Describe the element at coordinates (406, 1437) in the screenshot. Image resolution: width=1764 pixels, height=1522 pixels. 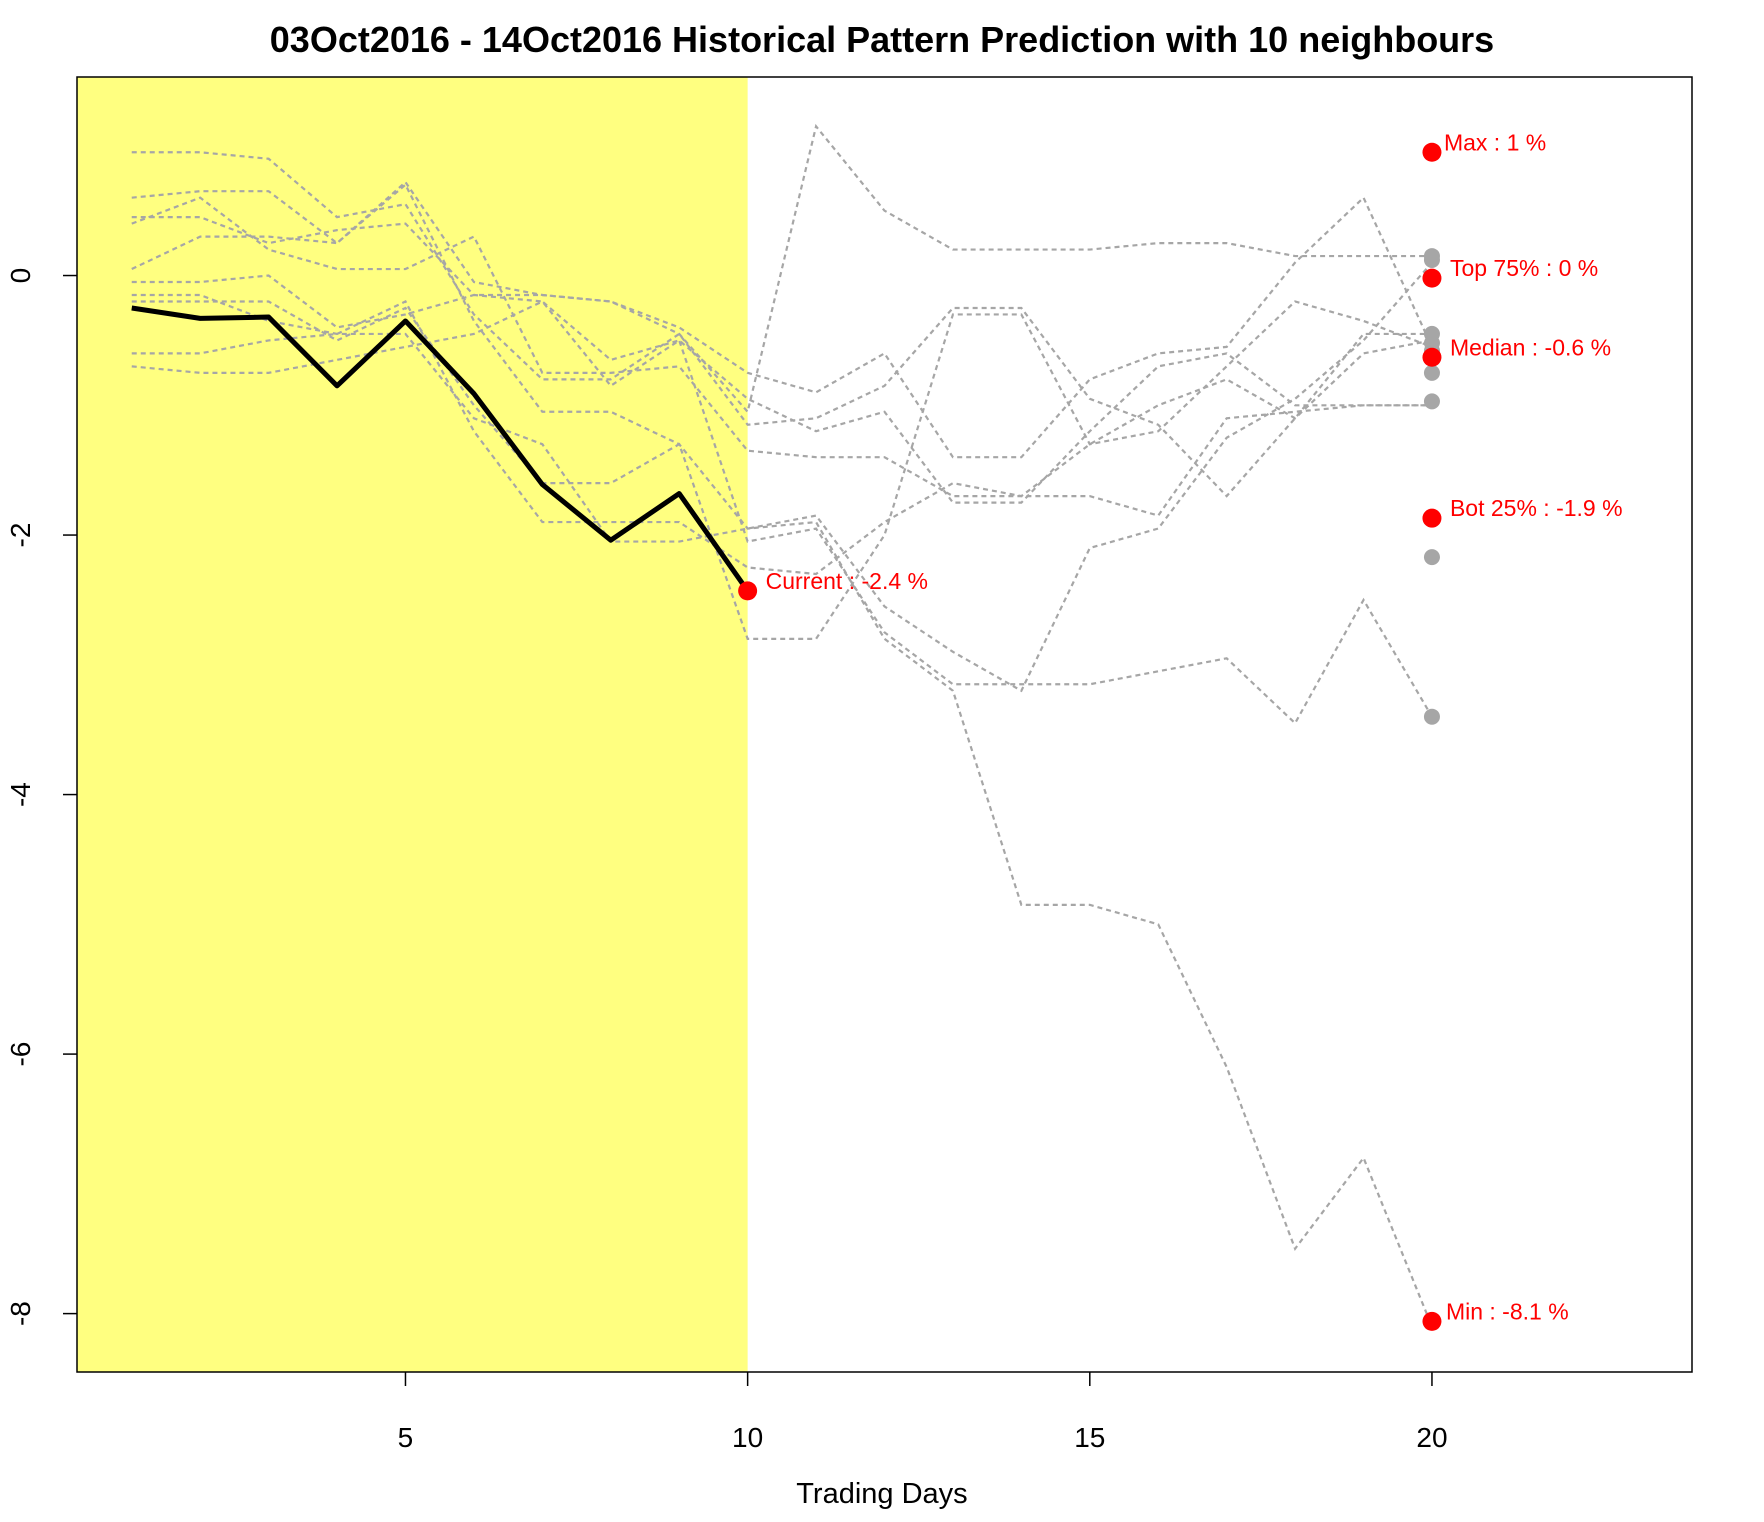
I see `x-tick-label-1: 5` at that location.